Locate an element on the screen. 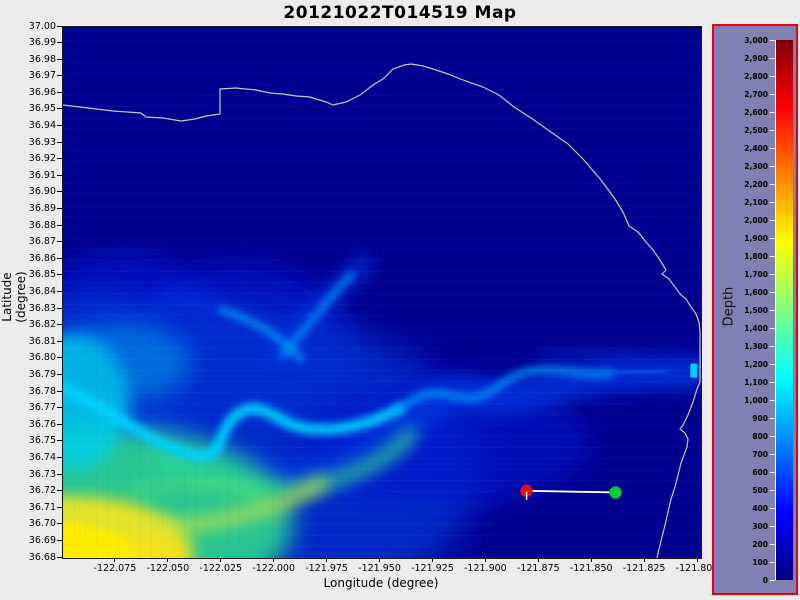  y-tick-label: 36.86 is located at coordinates (42, 258).